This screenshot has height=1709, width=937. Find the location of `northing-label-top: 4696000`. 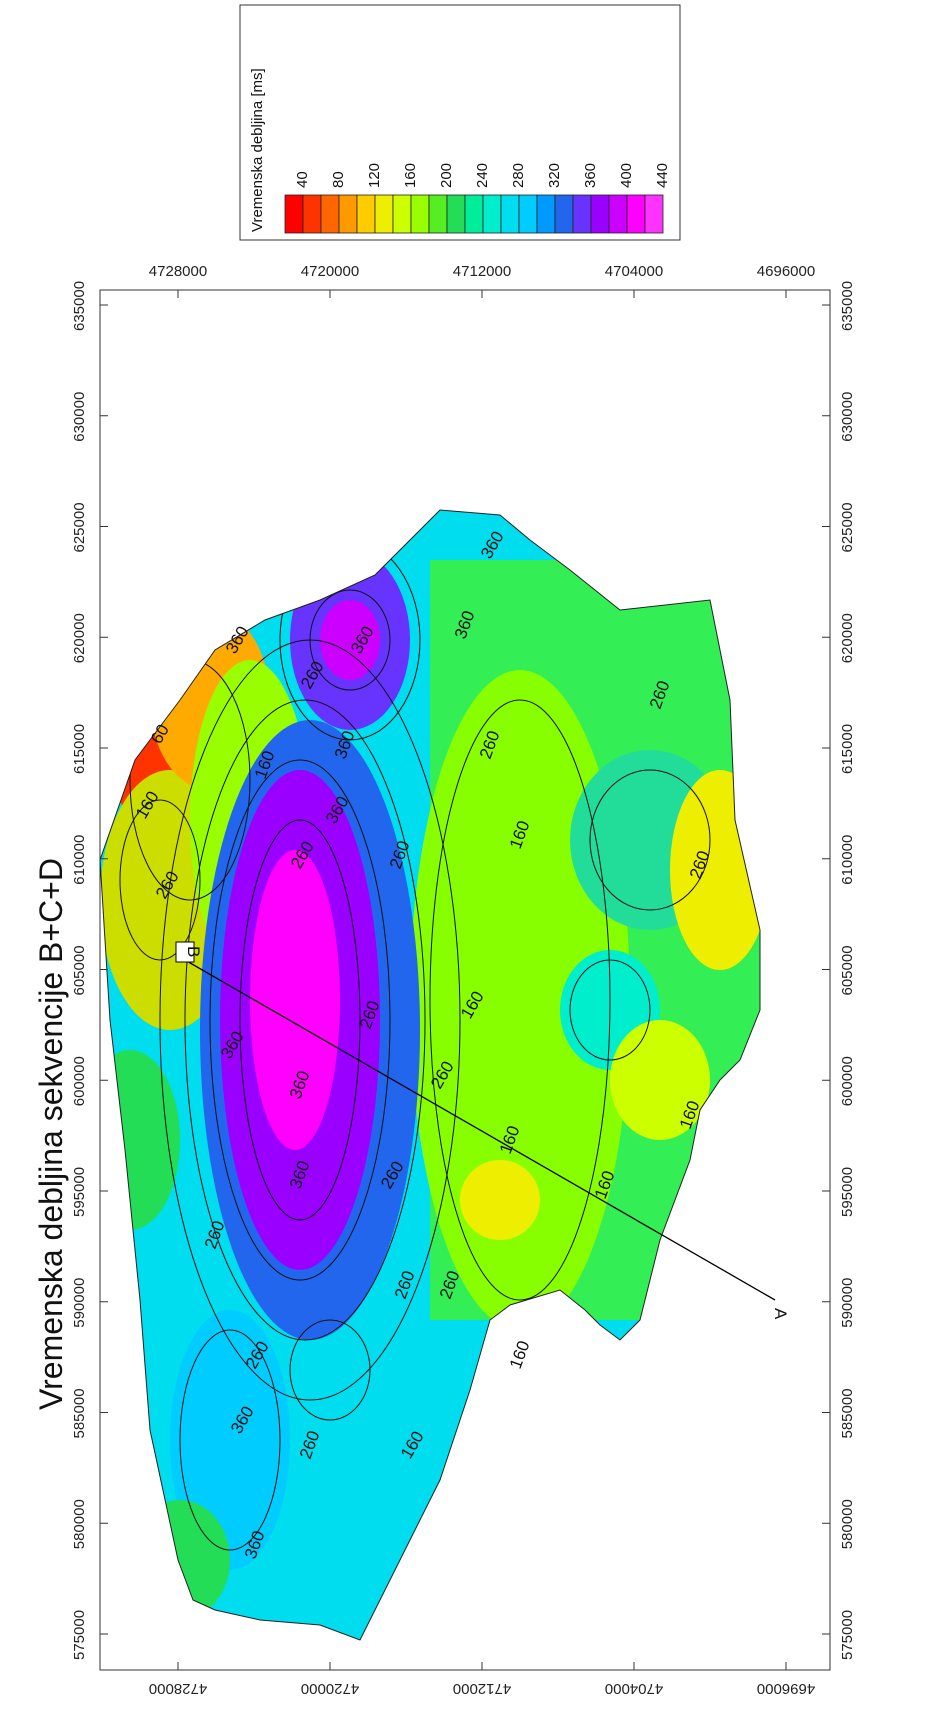

northing-label-top: 4696000 is located at coordinates (786, 271).